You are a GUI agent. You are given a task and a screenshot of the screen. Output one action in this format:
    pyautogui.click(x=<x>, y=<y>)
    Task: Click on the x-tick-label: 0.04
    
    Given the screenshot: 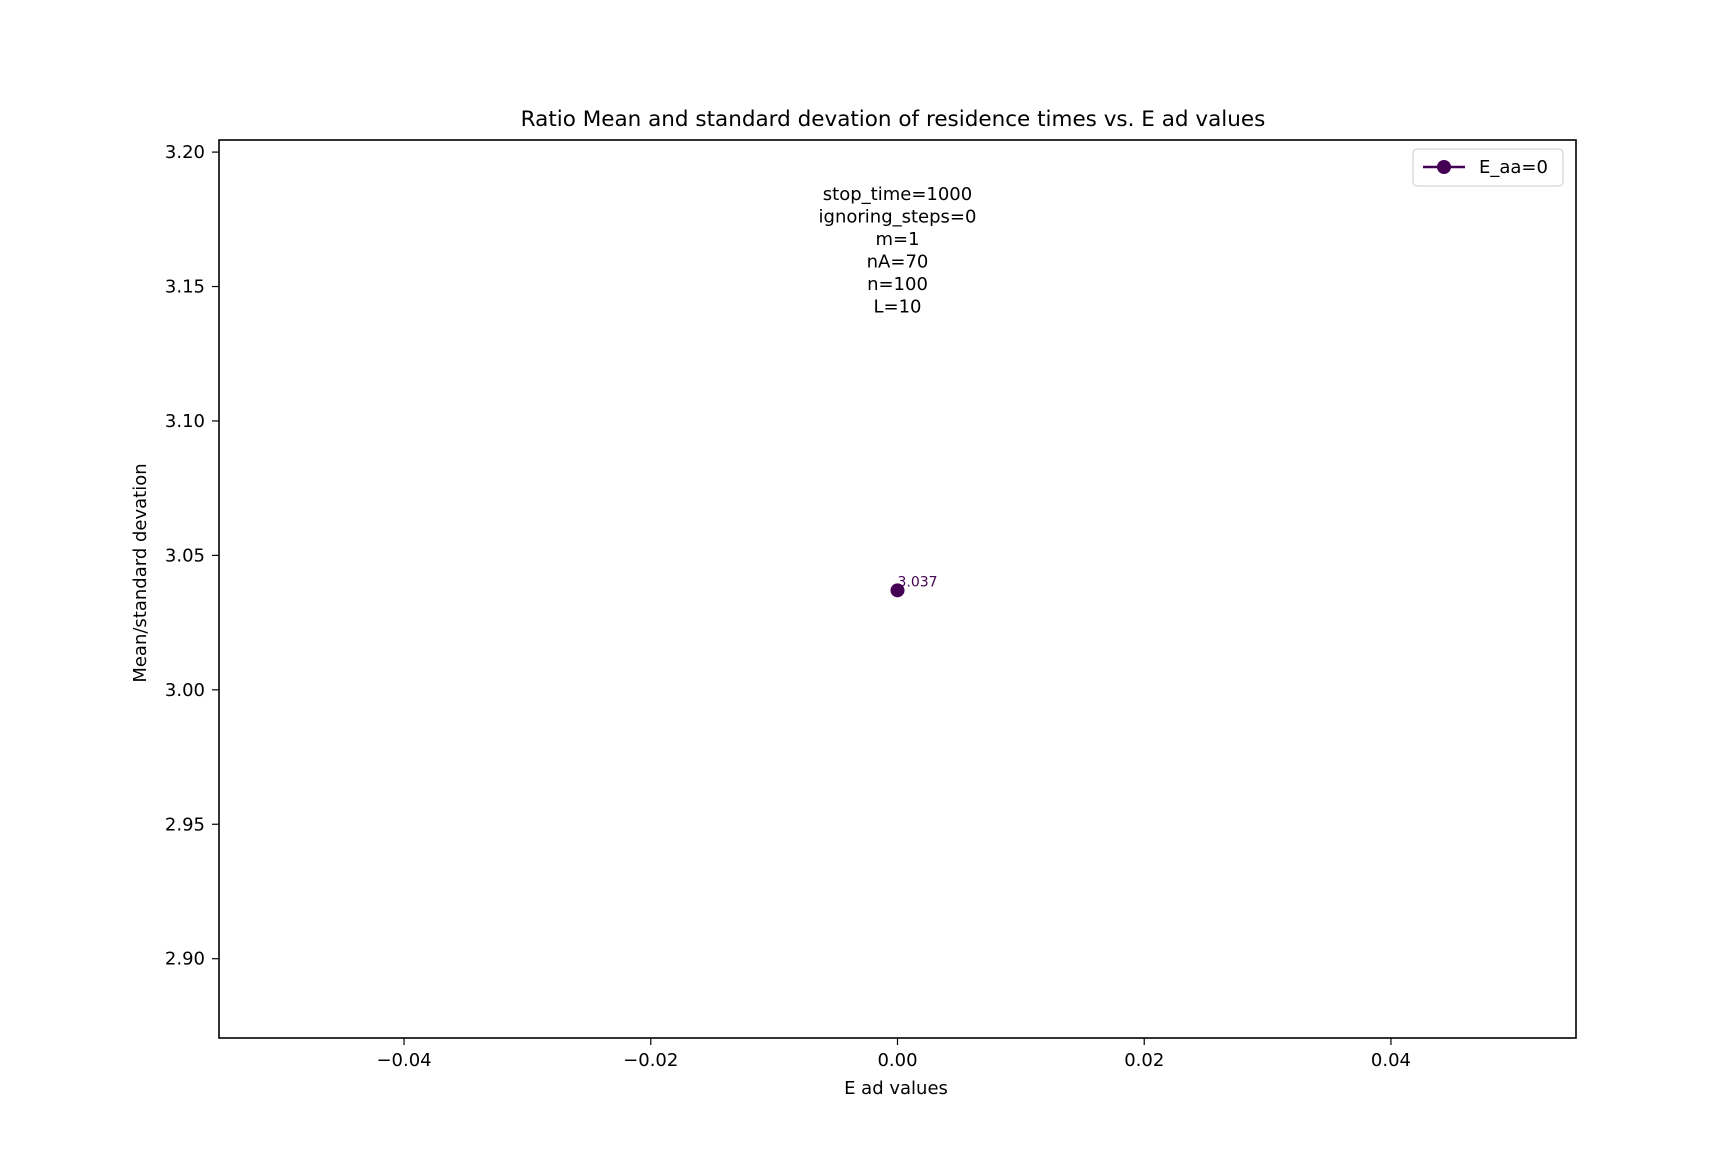 What is the action you would take?
    pyautogui.click(x=1391, y=1060)
    